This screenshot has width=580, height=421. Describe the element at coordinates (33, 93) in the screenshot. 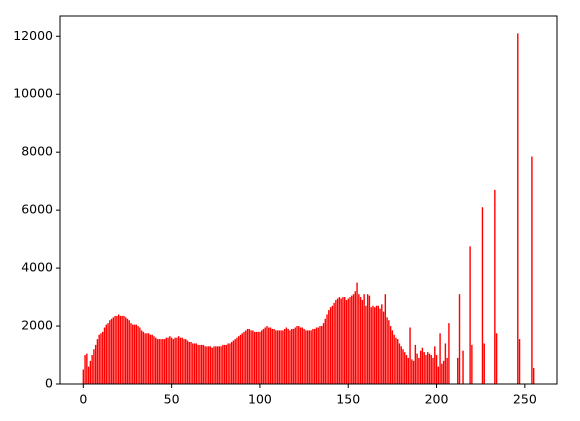

I see `y-tick-label: 10000` at that location.